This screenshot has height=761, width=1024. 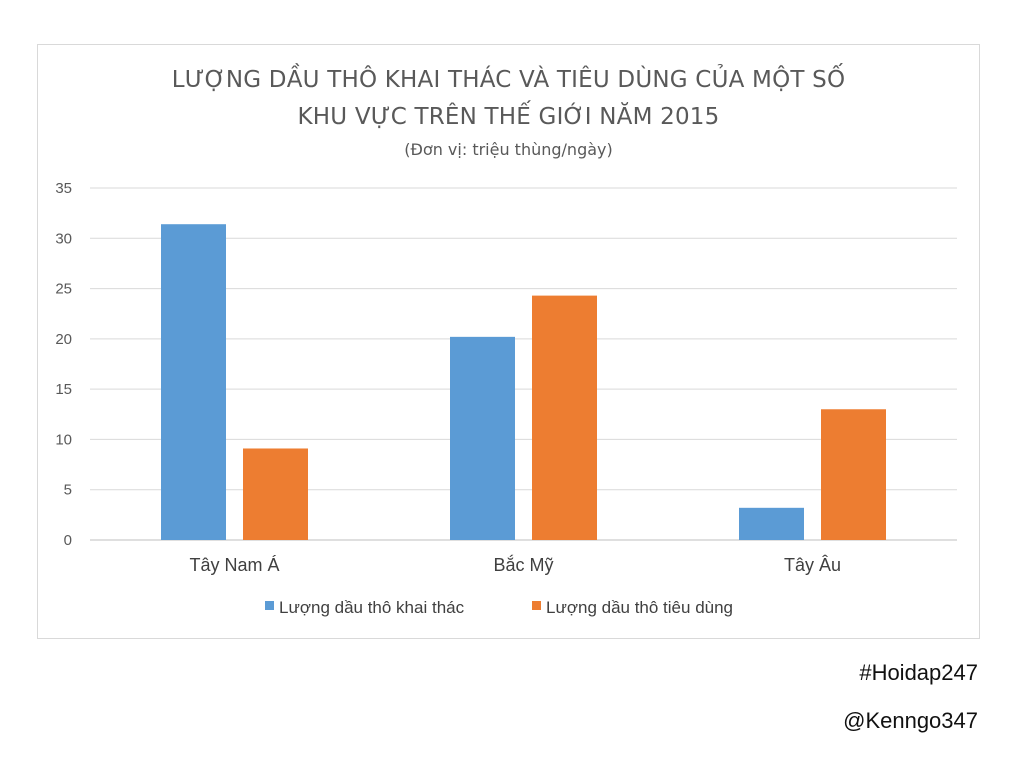 What do you see at coordinates (63, 339) in the screenshot?
I see `y-tick-label: 20` at bounding box center [63, 339].